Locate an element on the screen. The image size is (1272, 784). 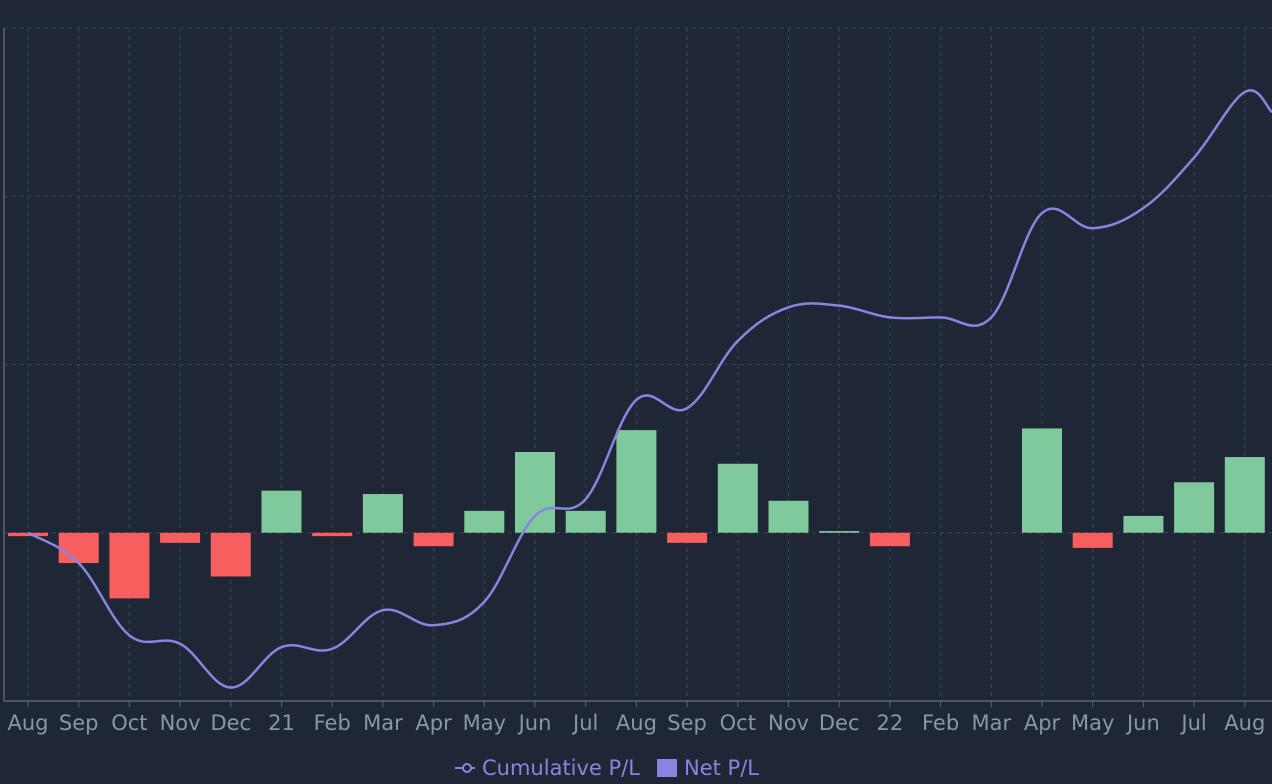
x-tick-label-2: Oct is located at coordinates (129, 723).